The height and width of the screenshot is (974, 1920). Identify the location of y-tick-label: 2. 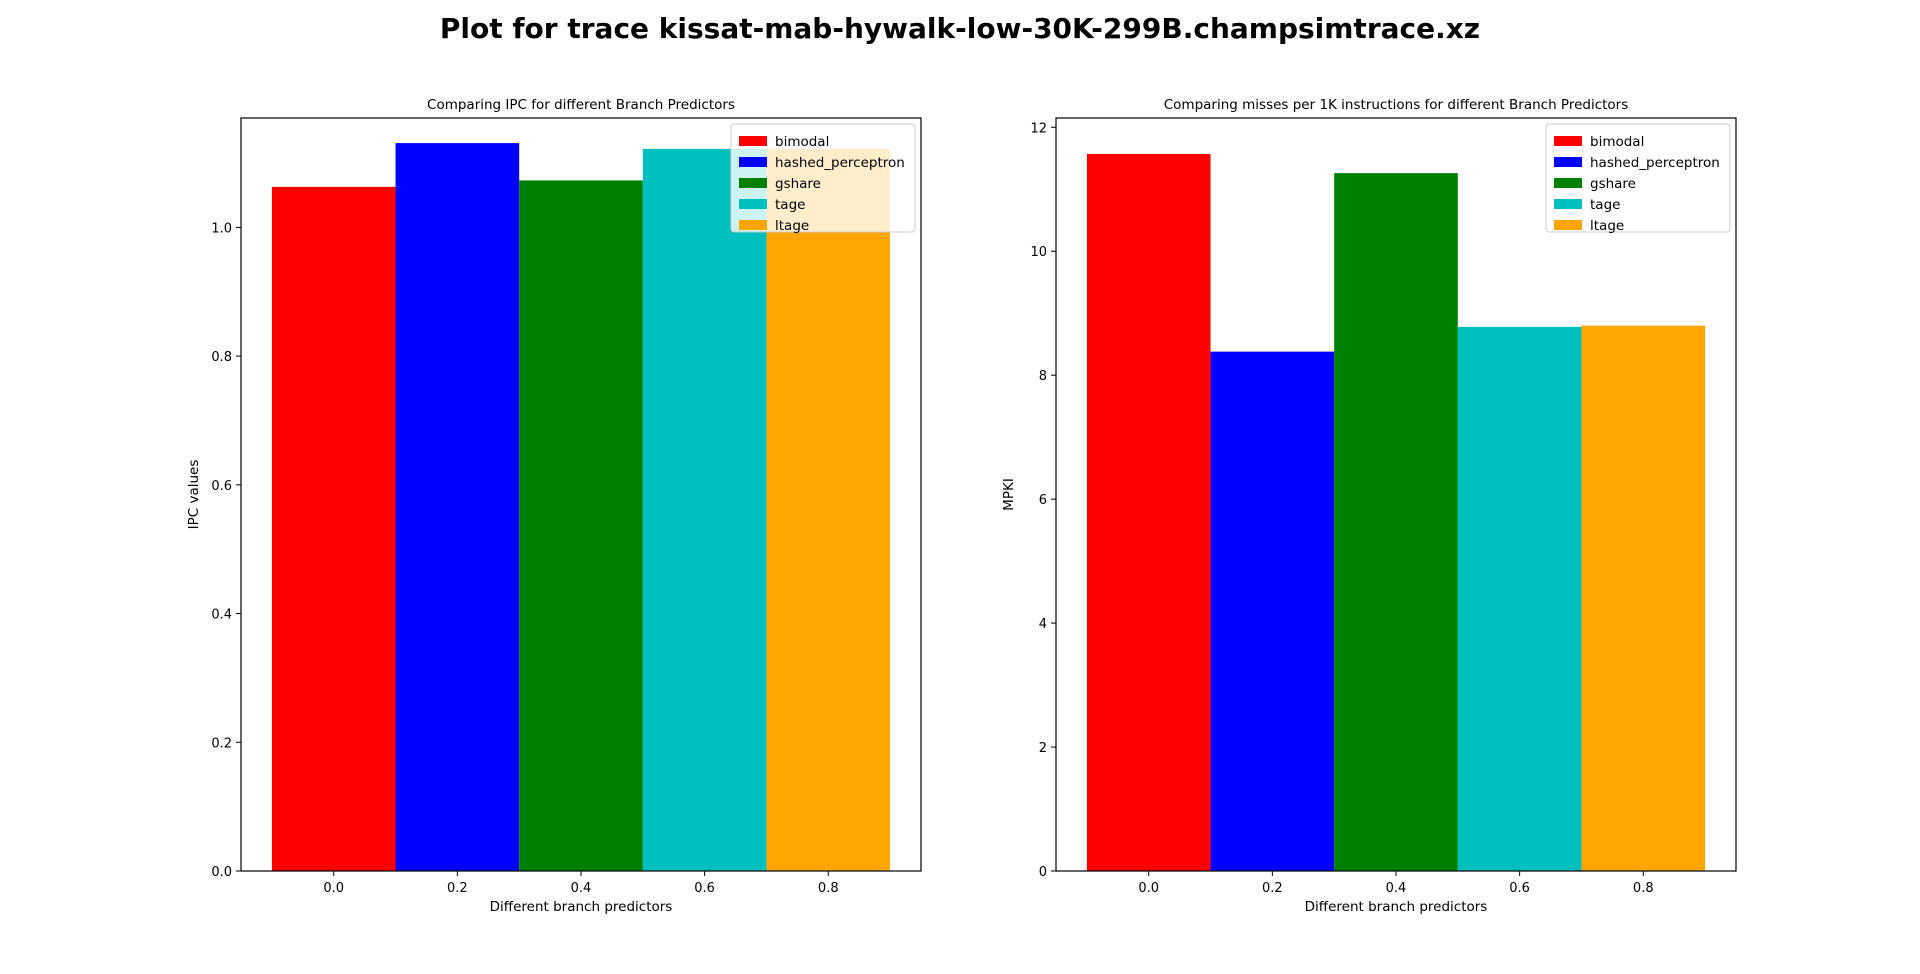
(1043, 748).